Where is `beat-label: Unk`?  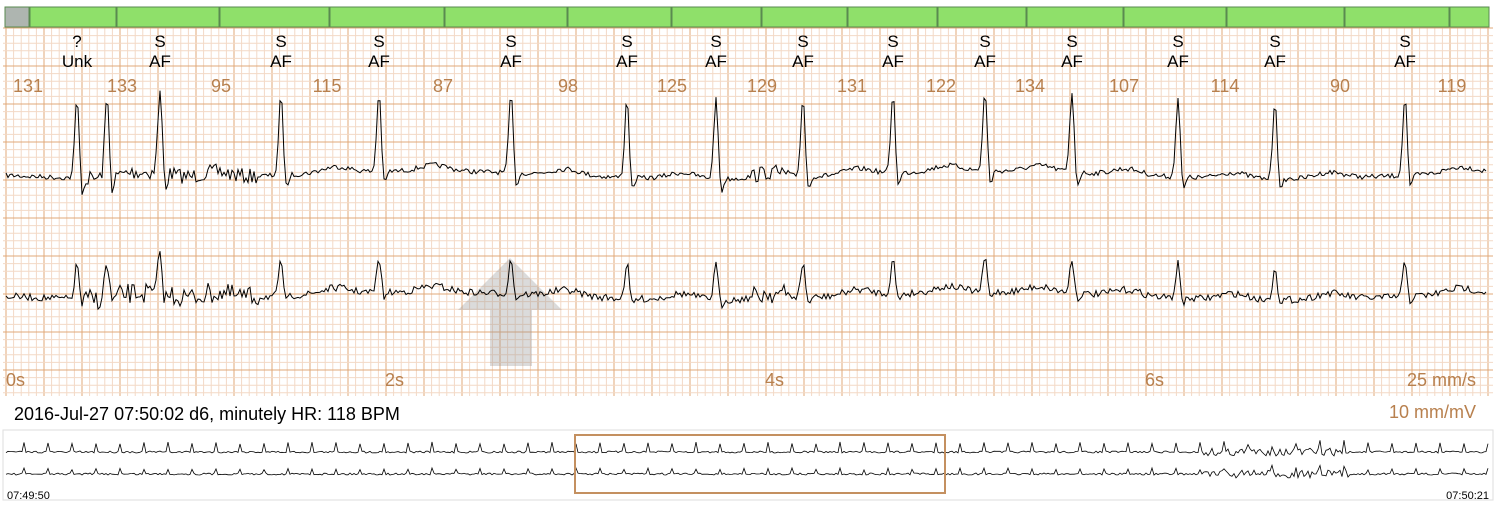
beat-label: Unk is located at coordinates (77, 61).